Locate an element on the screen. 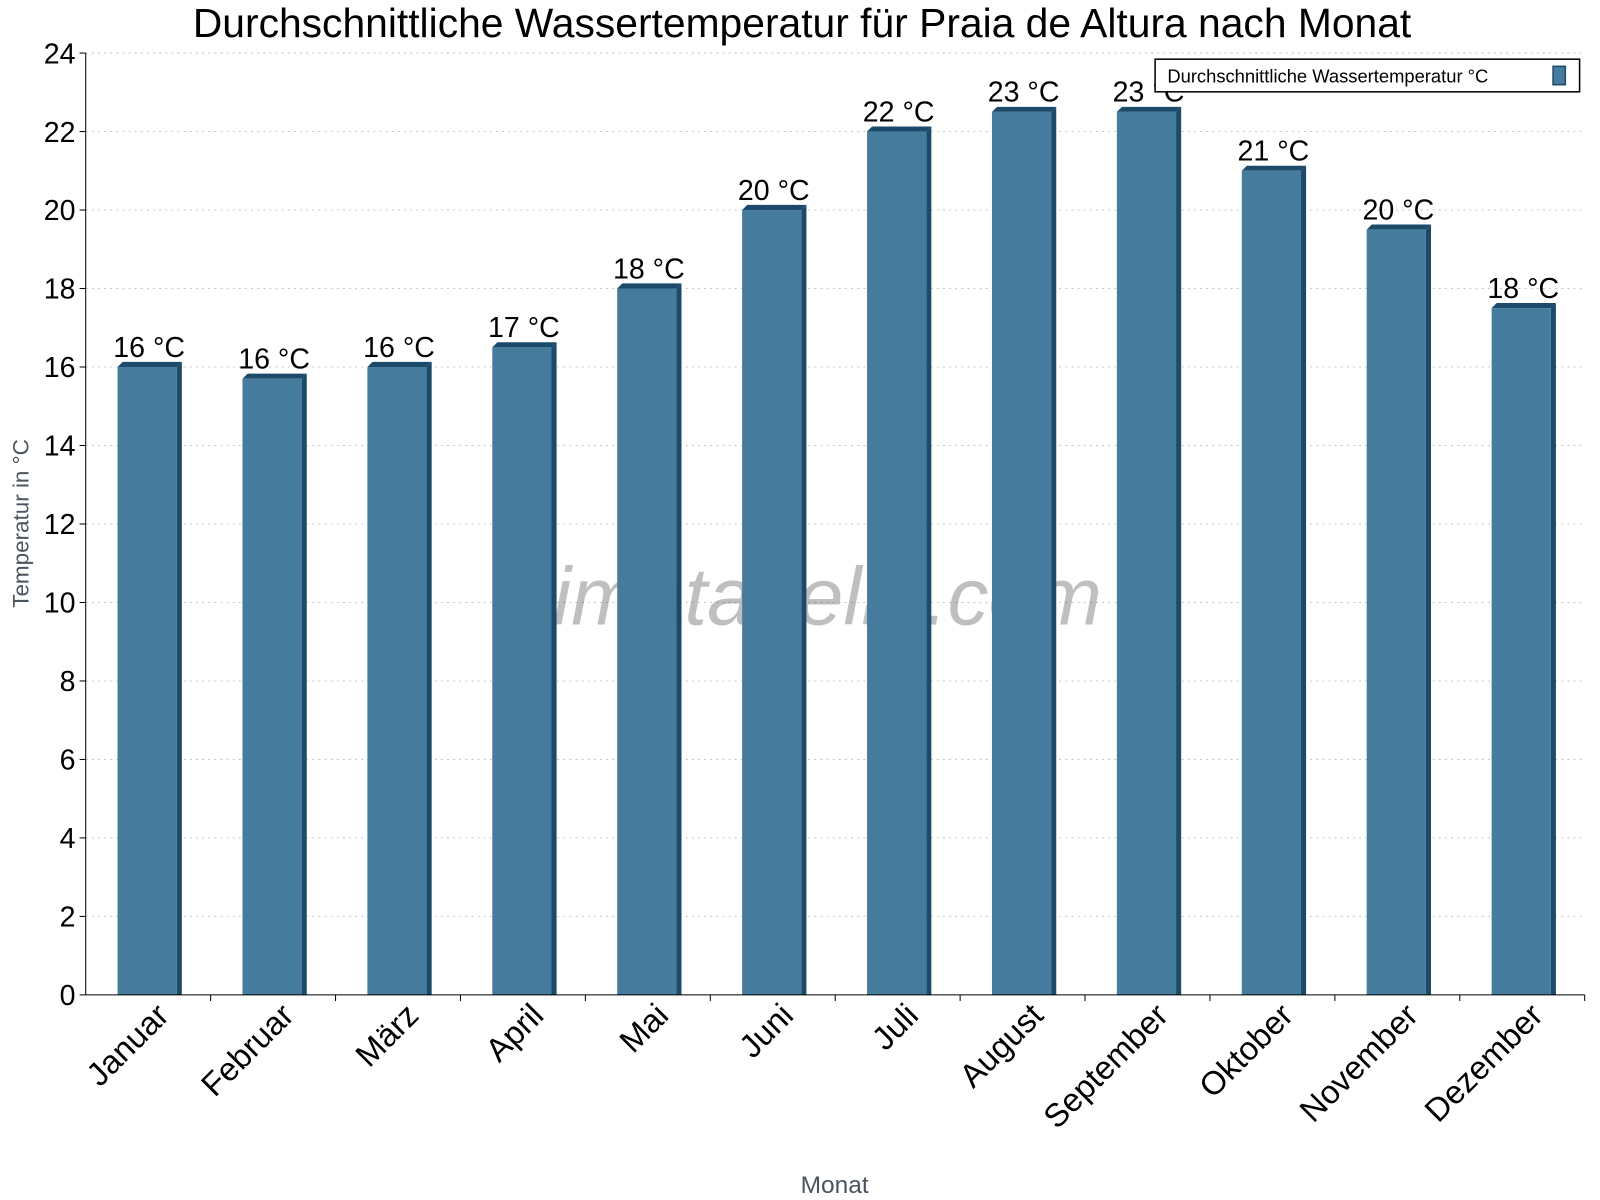  y-axis-label: Temperatur in °C is located at coordinates (21, 523).